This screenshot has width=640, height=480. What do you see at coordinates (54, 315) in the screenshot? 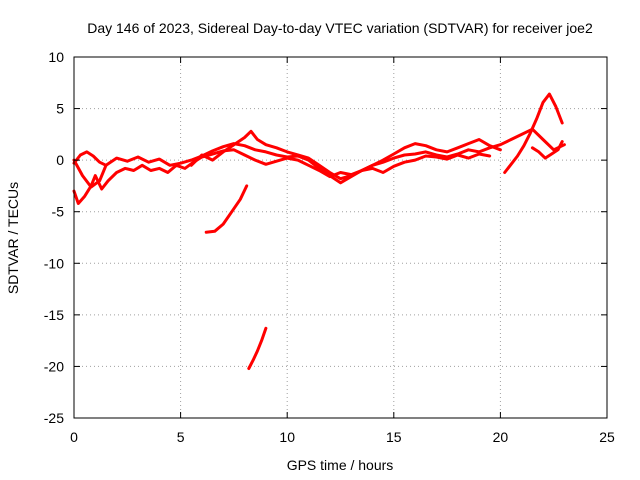
I see `y-tick-label: -15` at bounding box center [54, 315].